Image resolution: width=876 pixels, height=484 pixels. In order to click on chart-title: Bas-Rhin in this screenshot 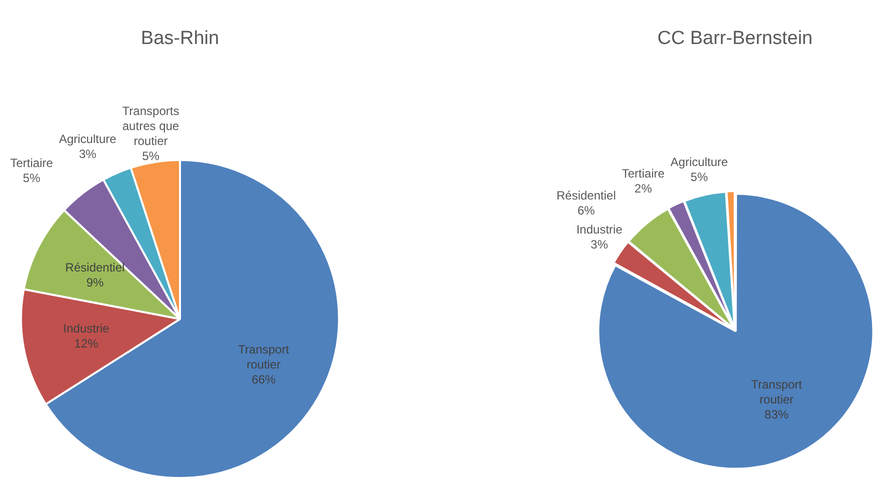, I will do `click(180, 39)`.